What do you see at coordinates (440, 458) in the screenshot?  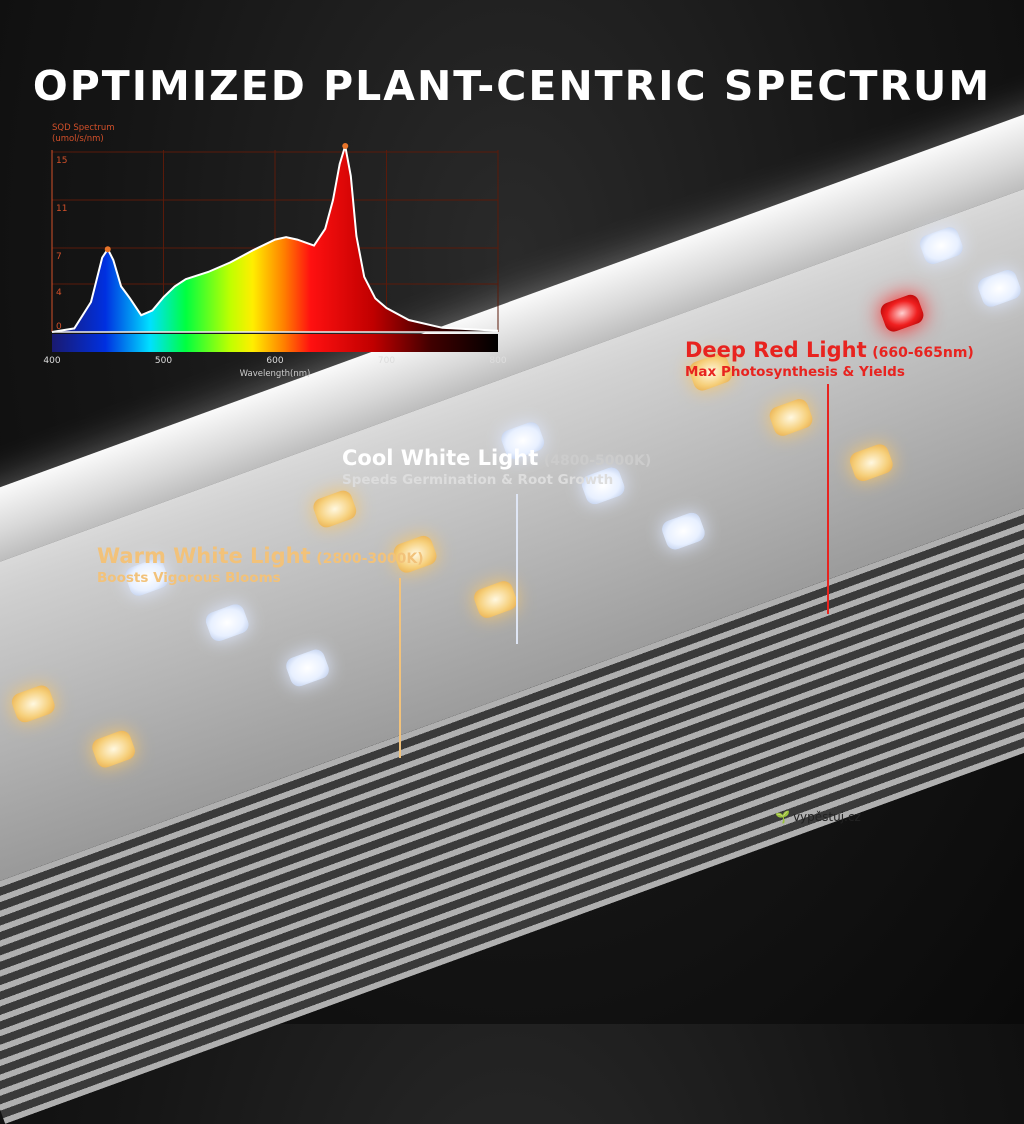 I see `cool-white-name: Cool White Light` at bounding box center [440, 458].